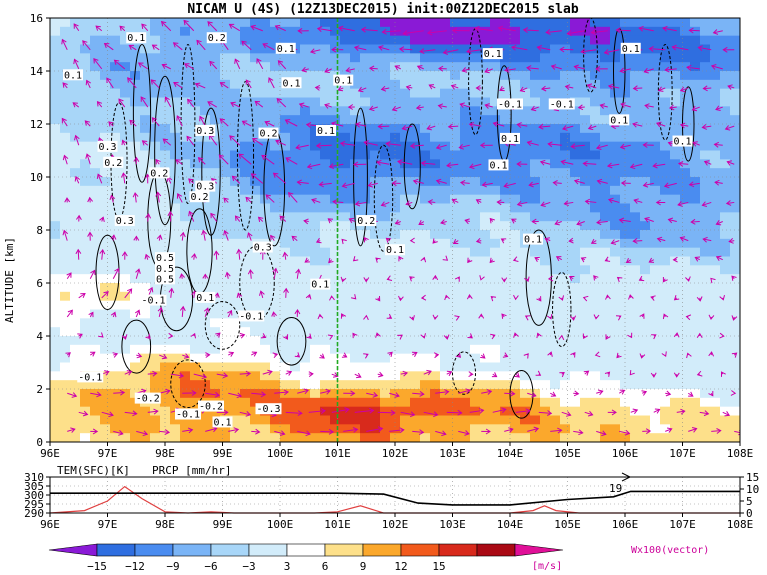 This screenshot has width=767, height=575. I want to click on contour-line, so click(464, 373).